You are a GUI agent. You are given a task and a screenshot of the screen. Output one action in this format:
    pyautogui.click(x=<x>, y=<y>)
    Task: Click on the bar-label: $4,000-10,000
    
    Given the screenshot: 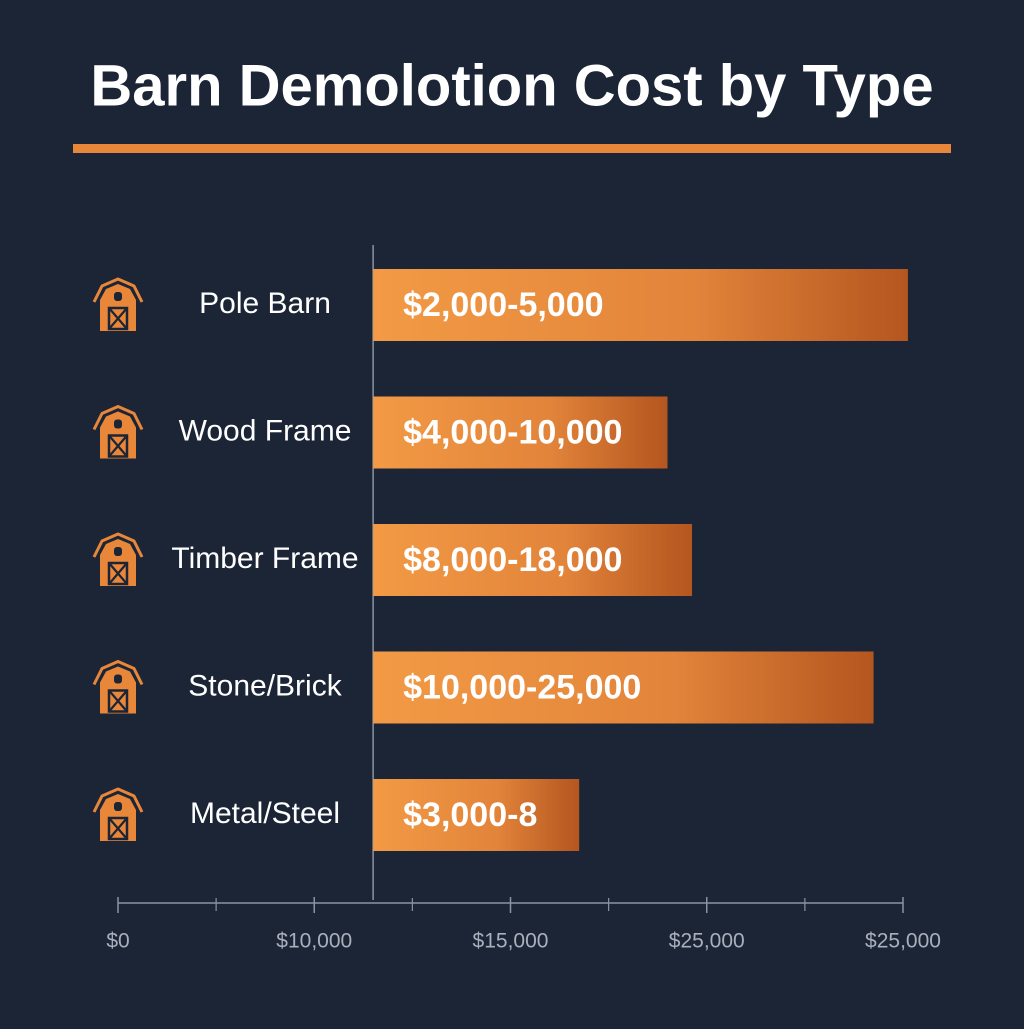 What is the action you would take?
    pyautogui.click(x=512, y=432)
    